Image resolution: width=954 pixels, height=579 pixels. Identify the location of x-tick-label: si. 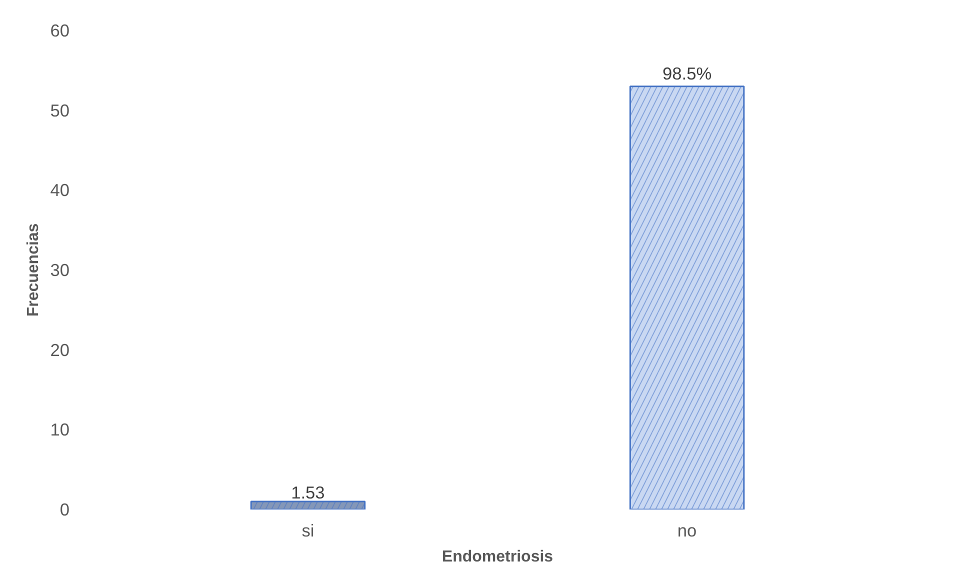
(308, 530).